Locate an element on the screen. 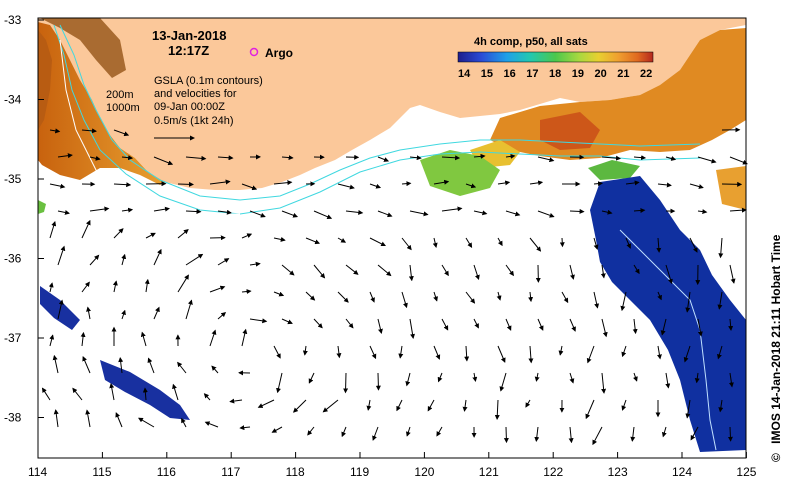 The image size is (790, 492). map-date: 13-Jan-2018 is located at coordinates (189, 35).